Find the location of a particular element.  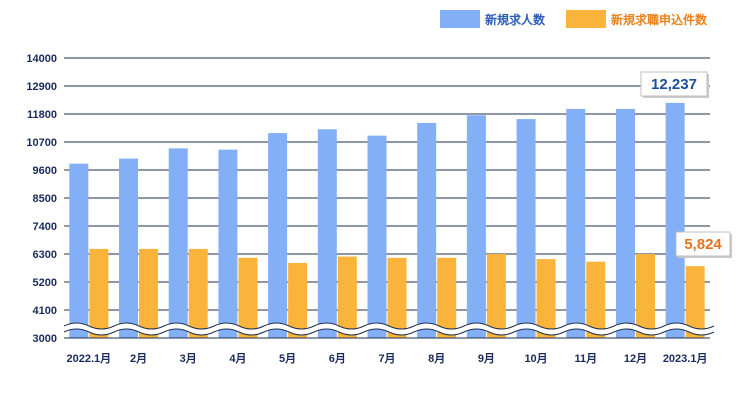

y-tick-label: 11800 is located at coordinates (42, 115).